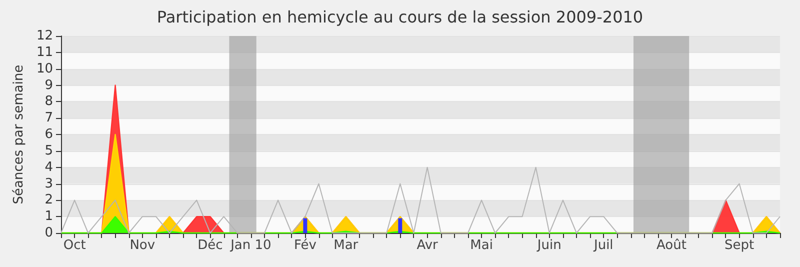 This screenshot has height=267, width=800. I want to click on y-axis-title: Séances par semaine, so click(19, 134).